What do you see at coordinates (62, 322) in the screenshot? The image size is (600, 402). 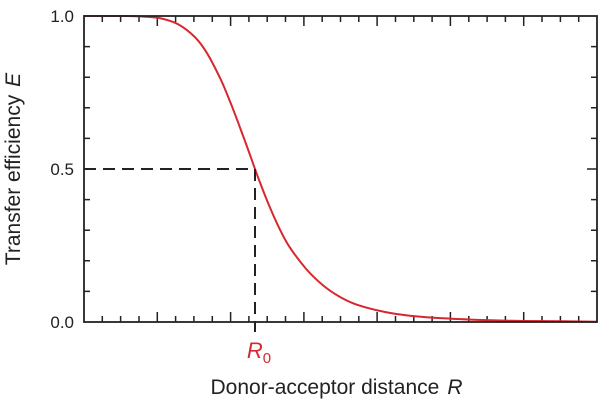 I see `y-tick-label: 0.0` at bounding box center [62, 322].